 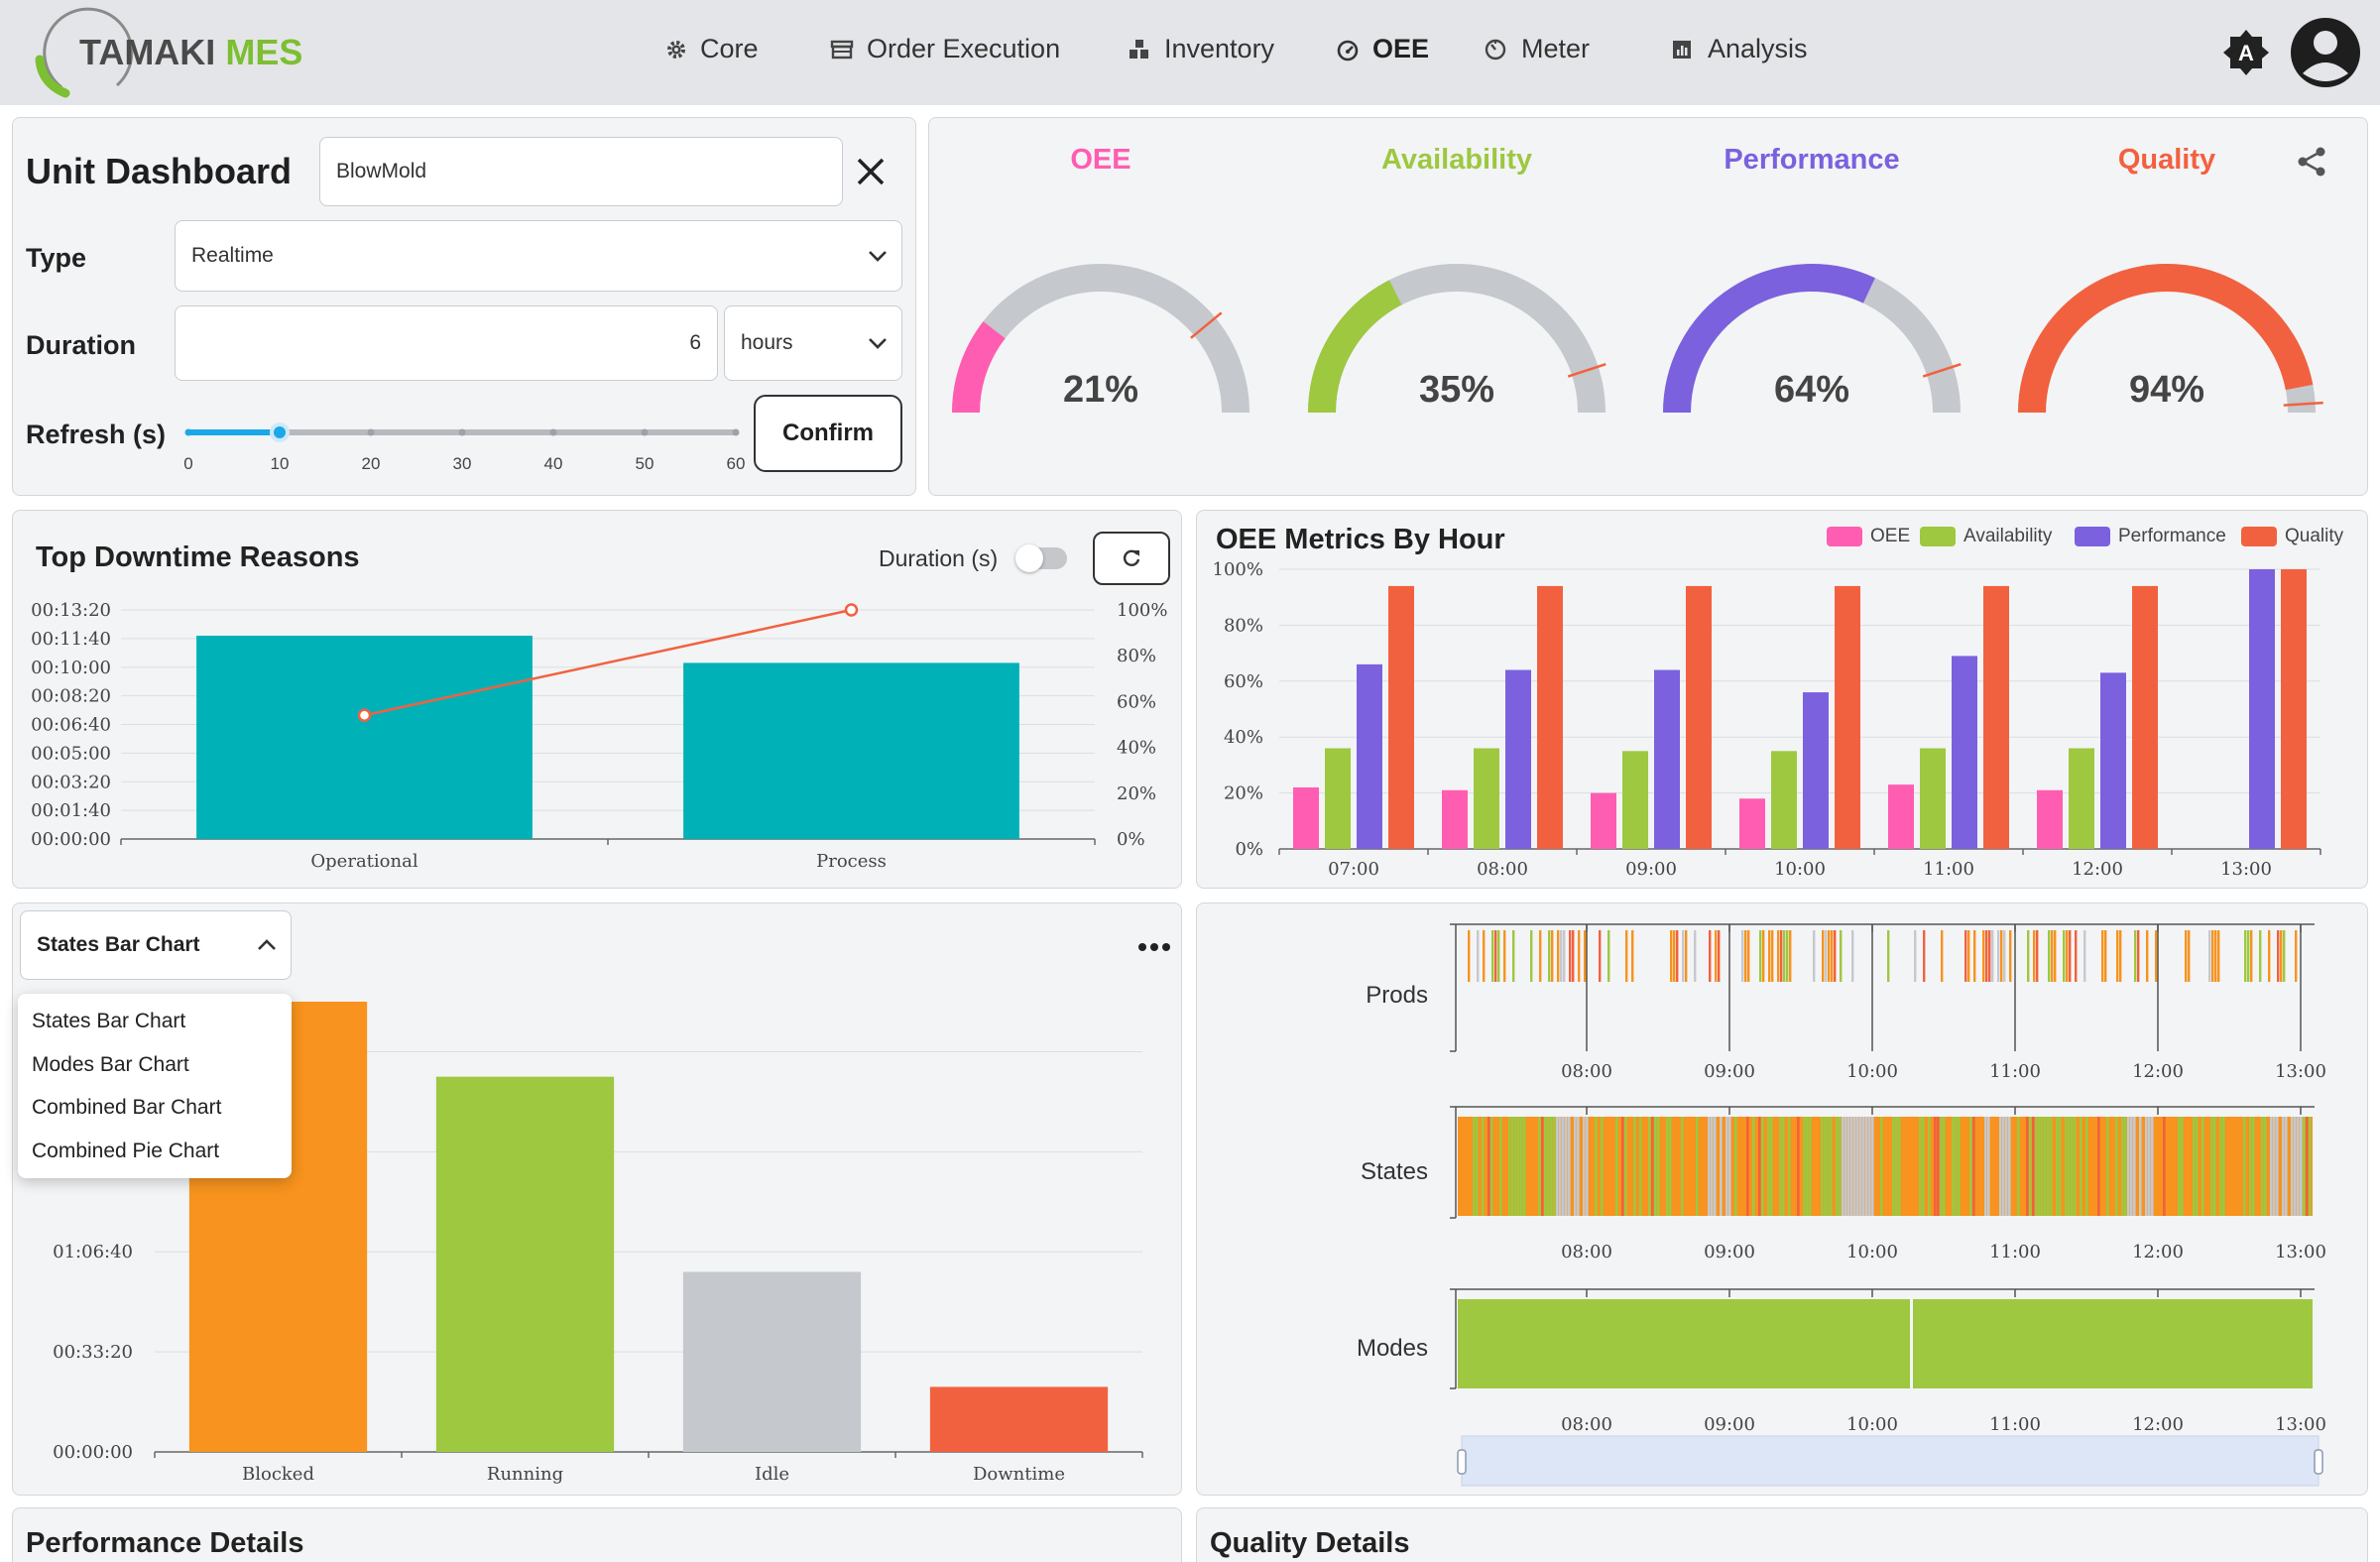 I want to click on nav-order-execution: Order Execution, so click(x=944, y=49).